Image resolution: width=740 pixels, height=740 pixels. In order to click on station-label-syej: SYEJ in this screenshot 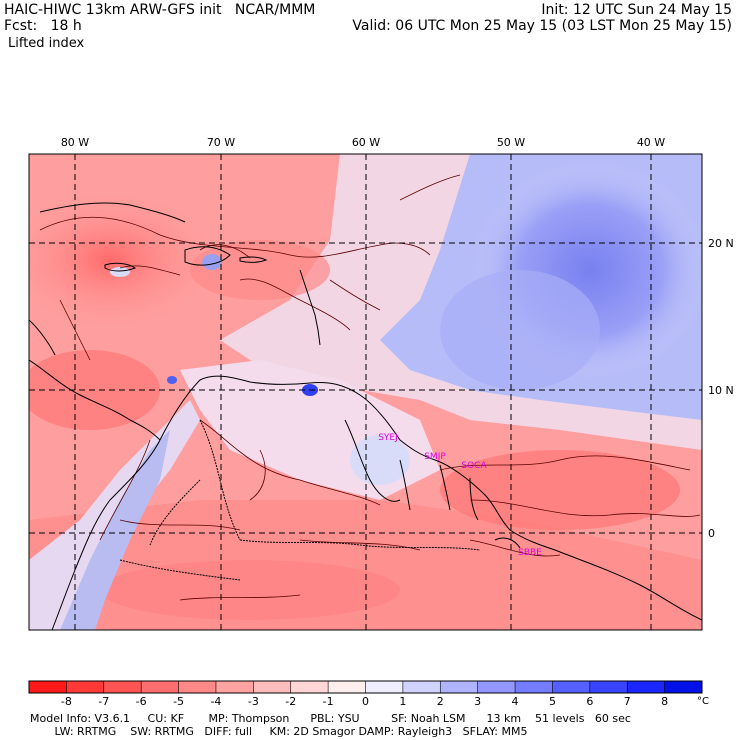, I will do `click(388, 438)`.